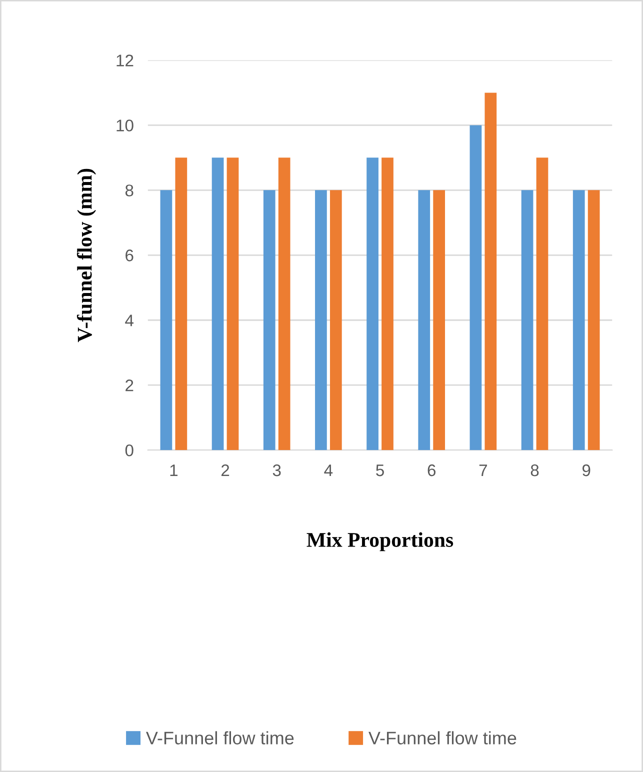 The image size is (643, 772). I want to click on y-tick-label: 6, so click(130, 256).